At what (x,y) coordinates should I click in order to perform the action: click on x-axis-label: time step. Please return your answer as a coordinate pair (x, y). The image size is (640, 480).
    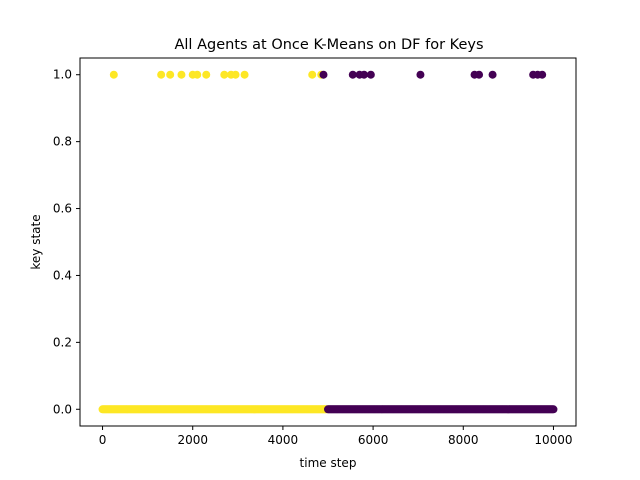
    Looking at the image, I should click on (328, 463).